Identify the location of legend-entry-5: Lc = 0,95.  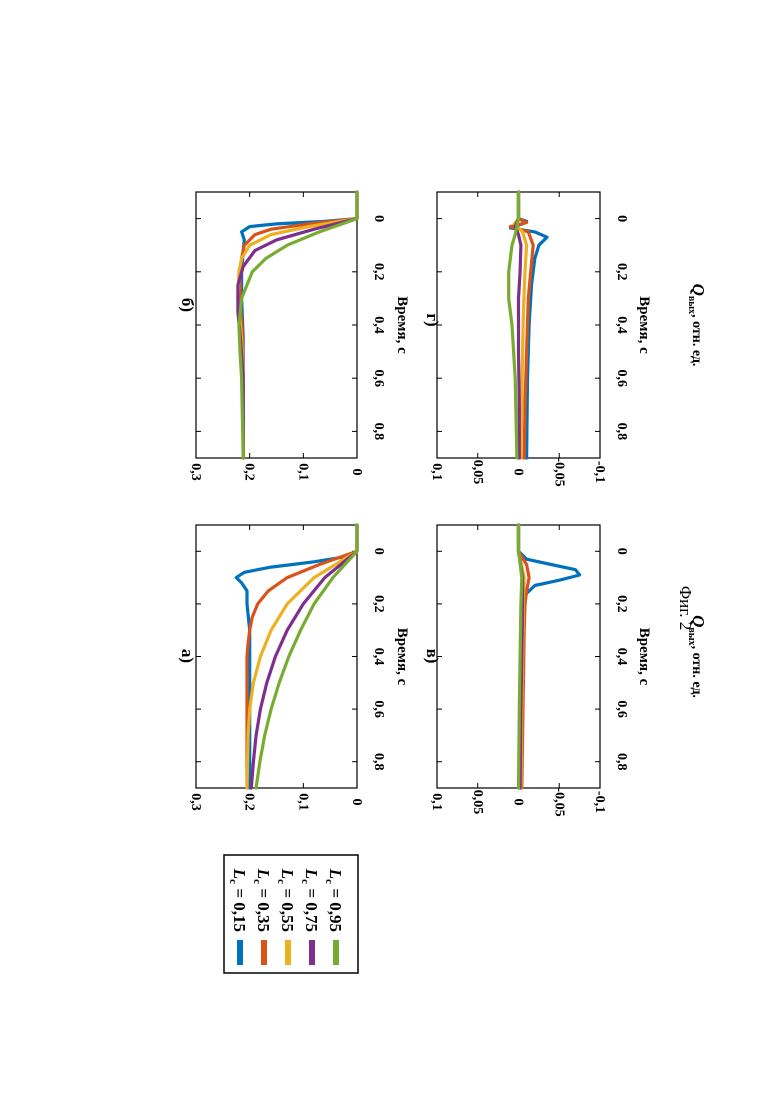
(334, 900).